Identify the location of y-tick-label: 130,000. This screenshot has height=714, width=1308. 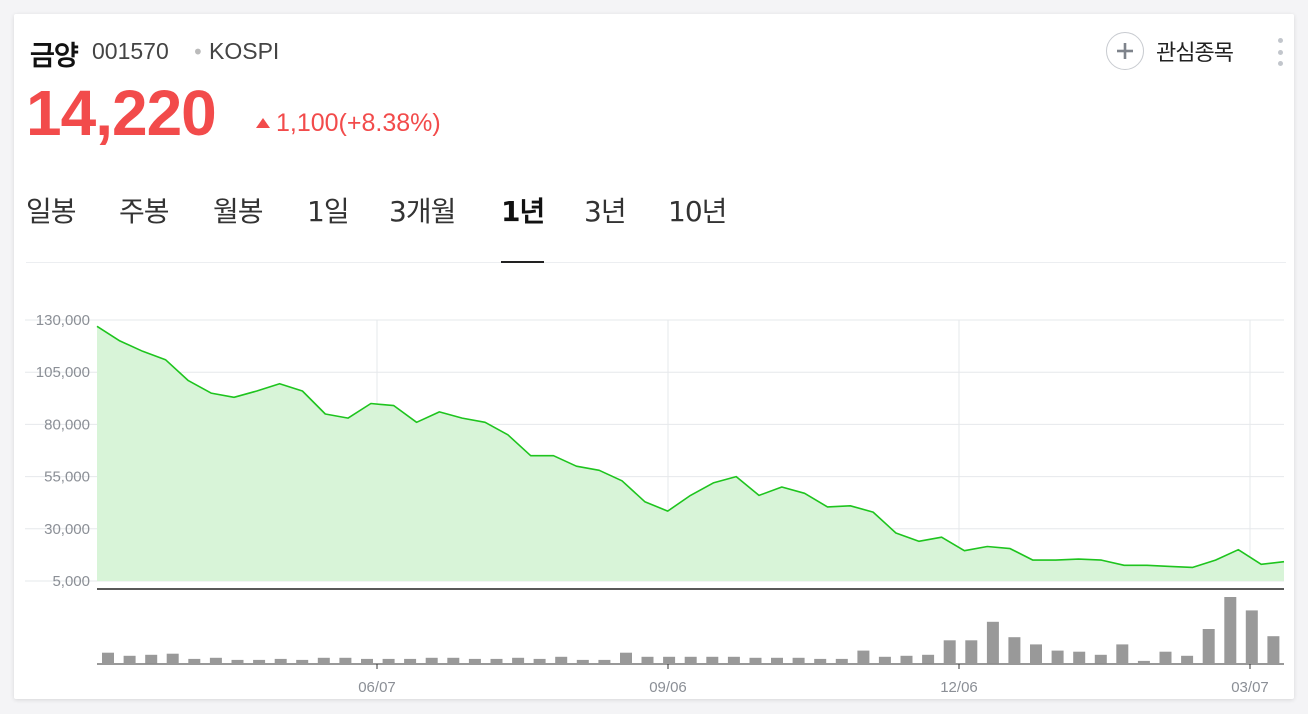
(63, 320).